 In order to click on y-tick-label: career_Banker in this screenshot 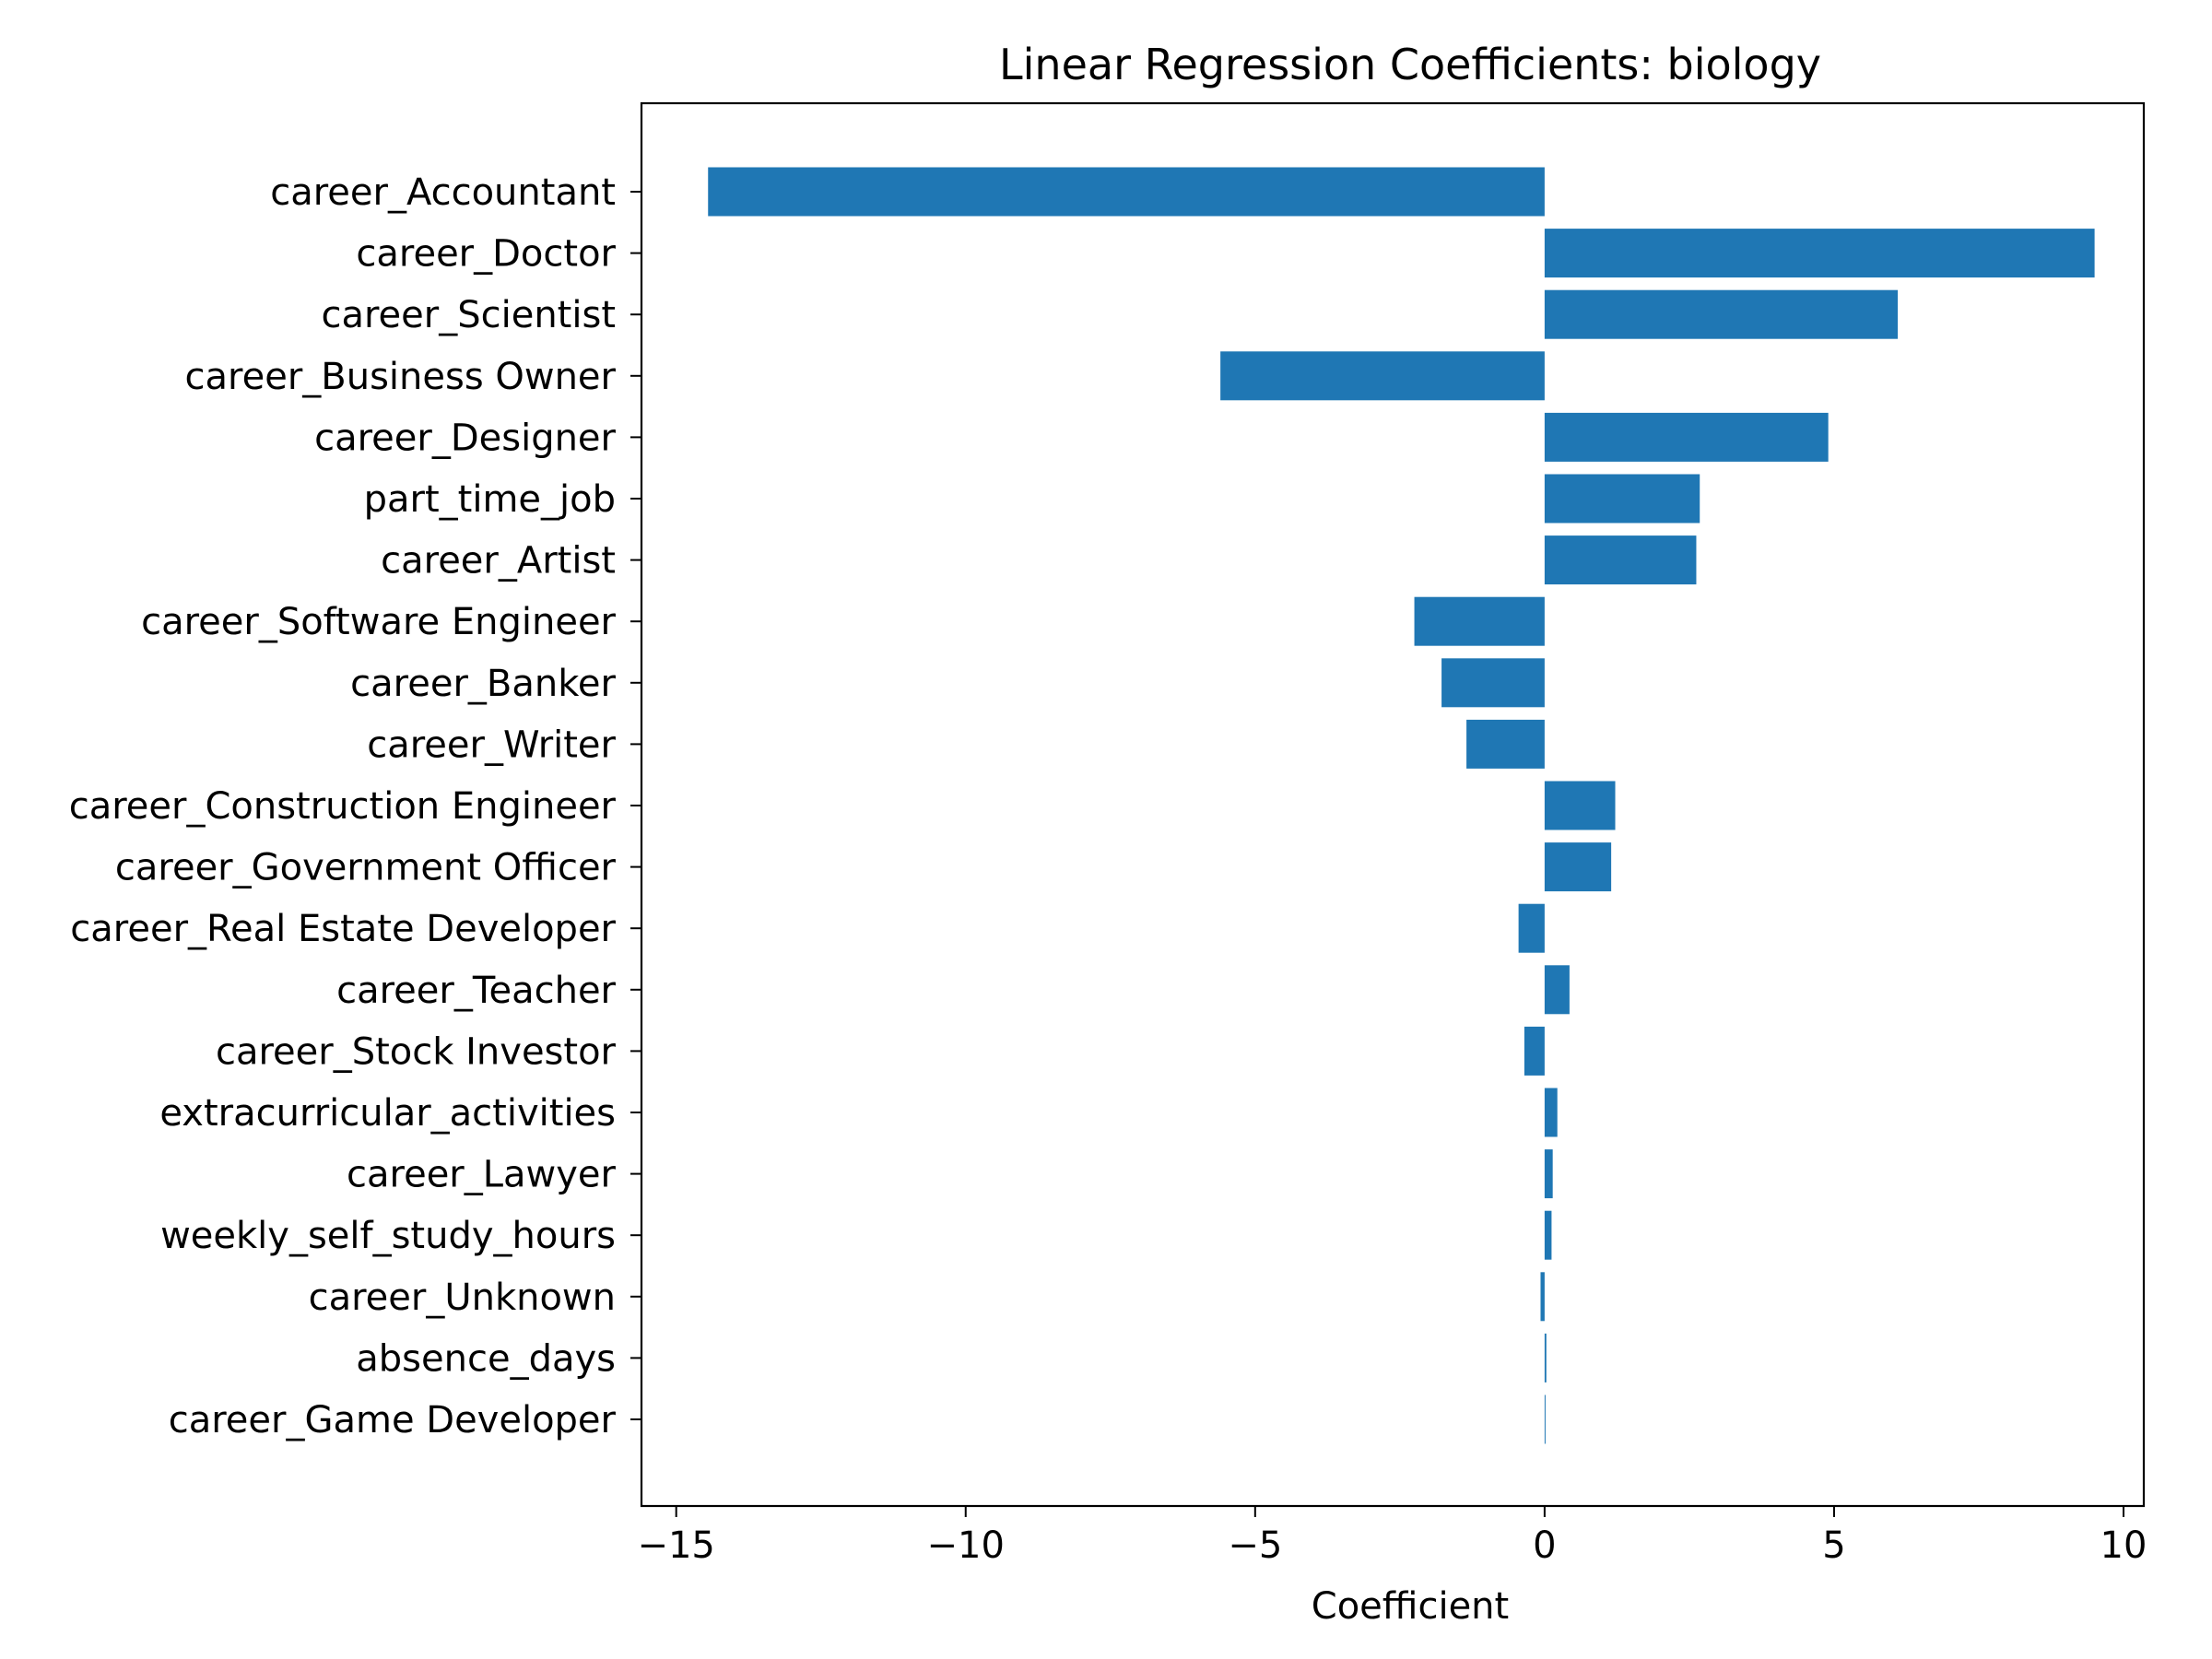, I will do `click(483, 684)`.